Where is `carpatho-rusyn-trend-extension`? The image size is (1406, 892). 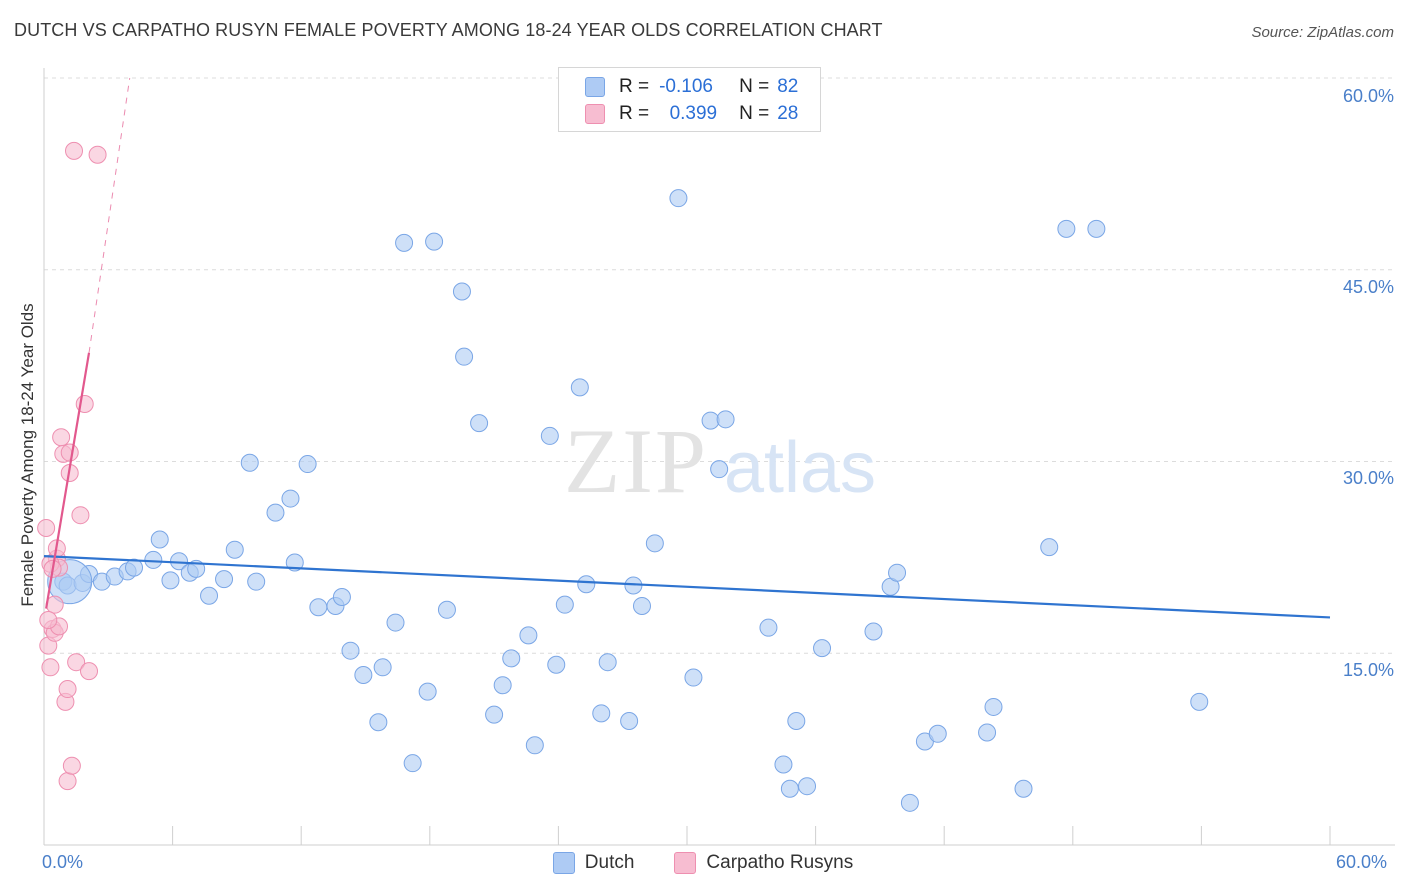
carpatho-rusyn-trend-extension is located at coordinates (109, 215).